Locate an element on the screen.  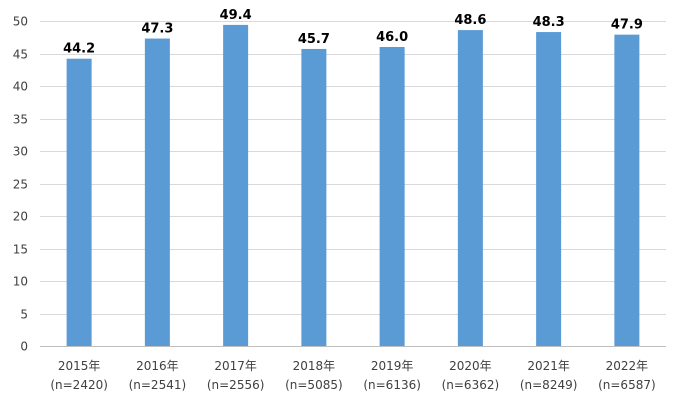
x-sample-size-label: (n=6587) is located at coordinates (627, 385).